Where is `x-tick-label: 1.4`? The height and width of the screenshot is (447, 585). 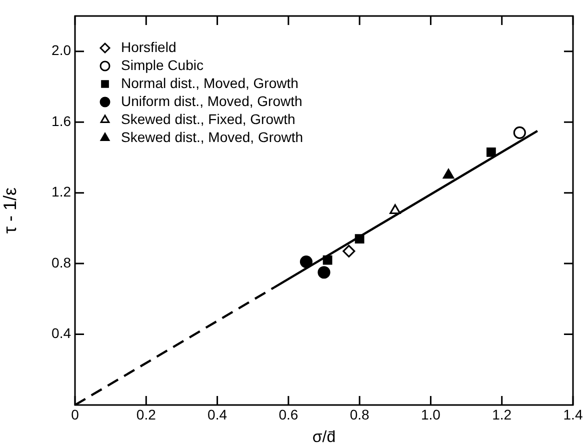 x-tick-label: 1.4 is located at coordinates (573, 414).